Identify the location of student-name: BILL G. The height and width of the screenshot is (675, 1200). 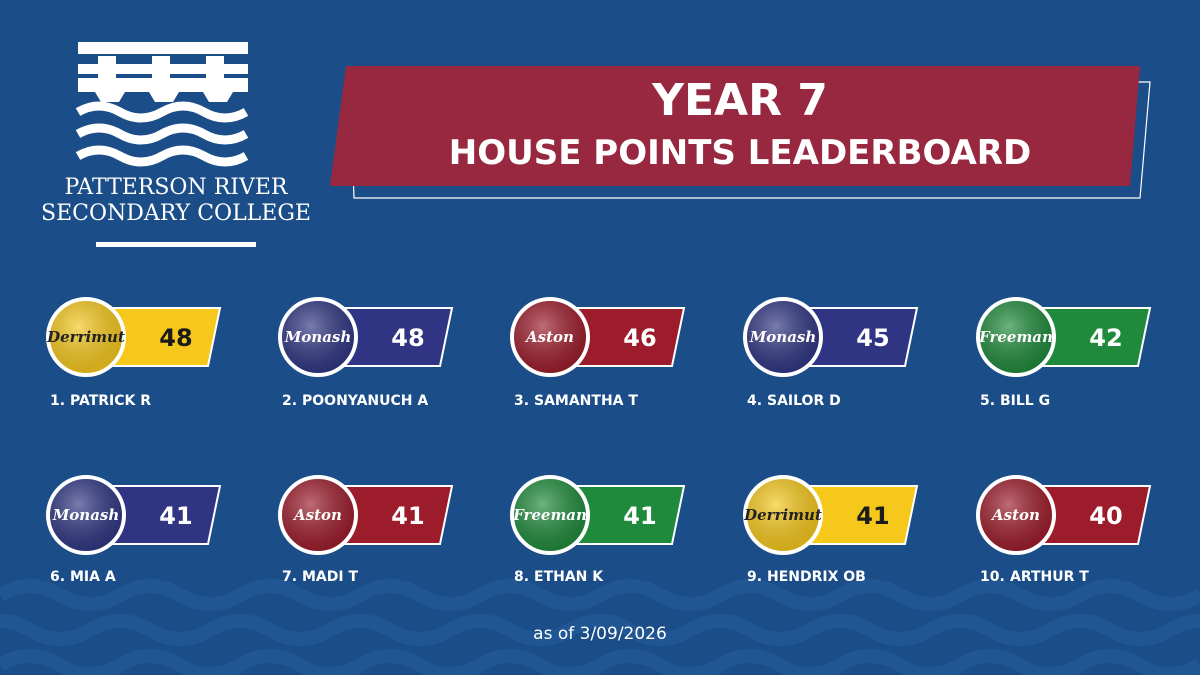
(1025, 401).